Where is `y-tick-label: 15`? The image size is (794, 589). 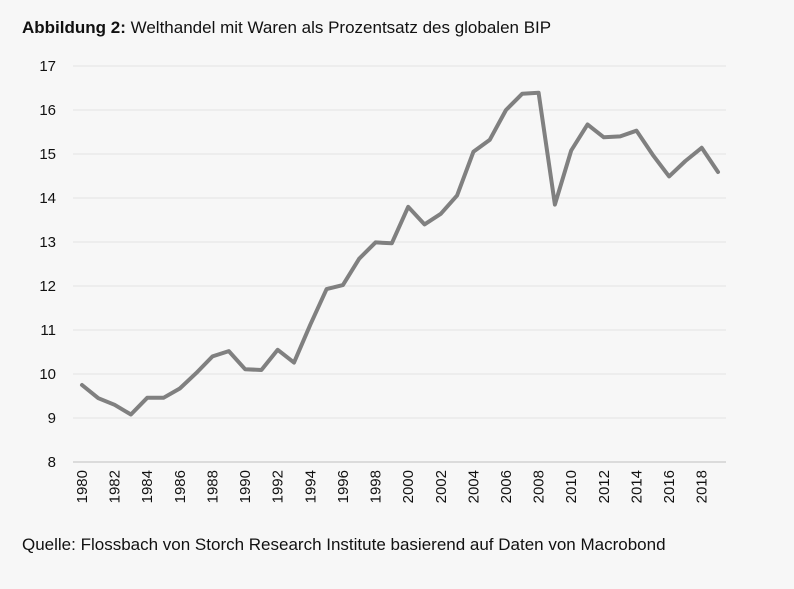 y-tick-label: 15 is located at coordinates (47, 154).